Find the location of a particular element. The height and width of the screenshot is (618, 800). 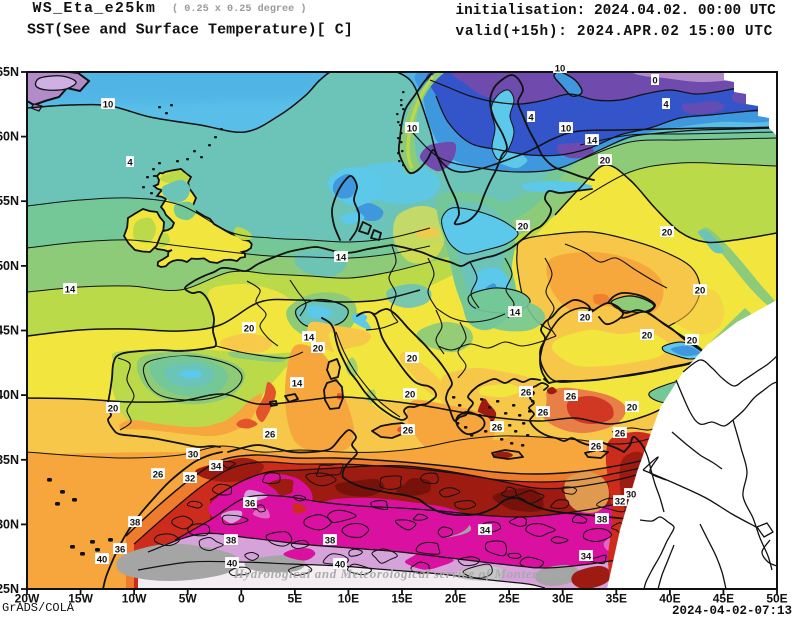

svg-text: 15E is located at coordinates (401, 599).